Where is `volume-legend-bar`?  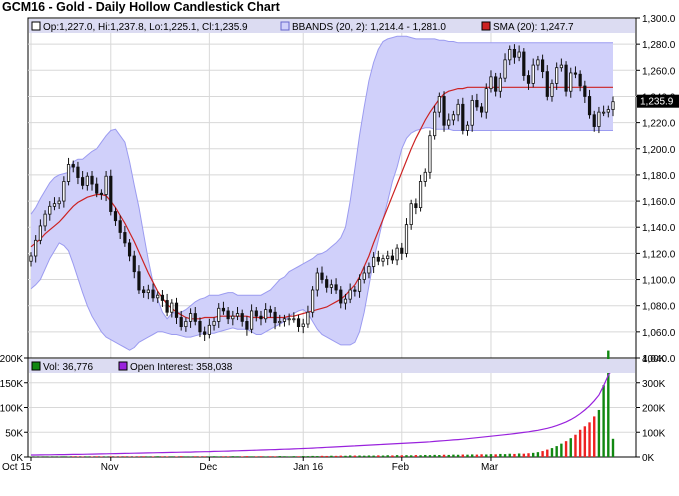
volume-legend-bar is located at coordinates (332, 366).